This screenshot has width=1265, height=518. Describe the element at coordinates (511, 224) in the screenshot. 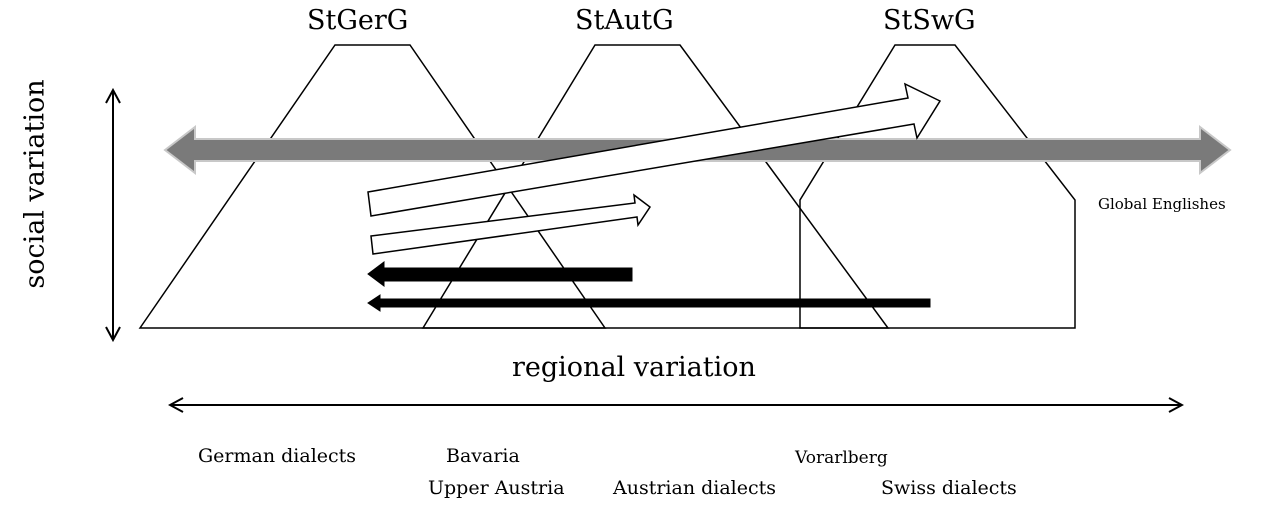

I see `flow-arrow-to-austrian` at that location.